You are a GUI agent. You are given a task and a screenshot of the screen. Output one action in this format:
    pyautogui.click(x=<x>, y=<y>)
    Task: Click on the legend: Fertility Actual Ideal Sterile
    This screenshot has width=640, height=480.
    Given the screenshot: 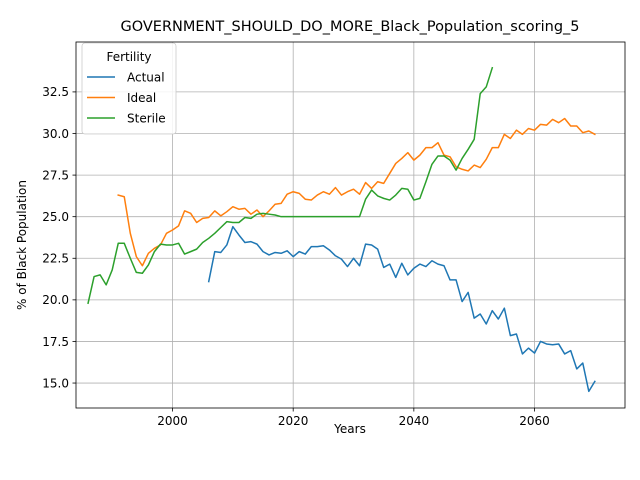 What is the action you would take?
    pyautogui.click(x=129, y=88)
    